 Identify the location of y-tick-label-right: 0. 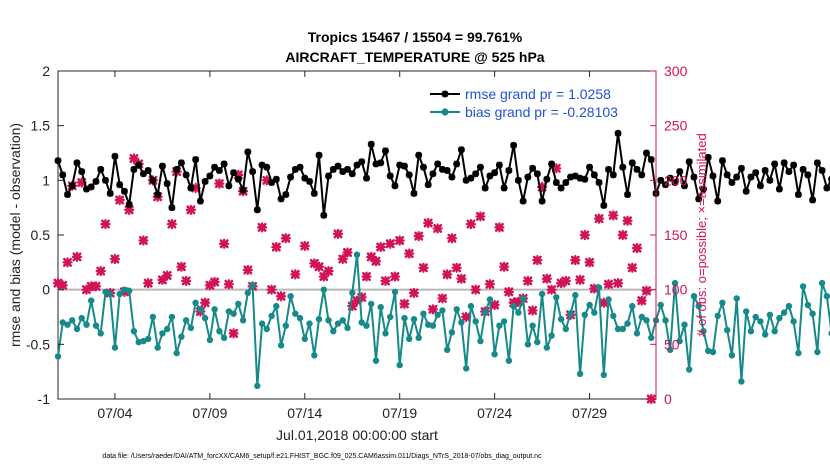
(668, 399).